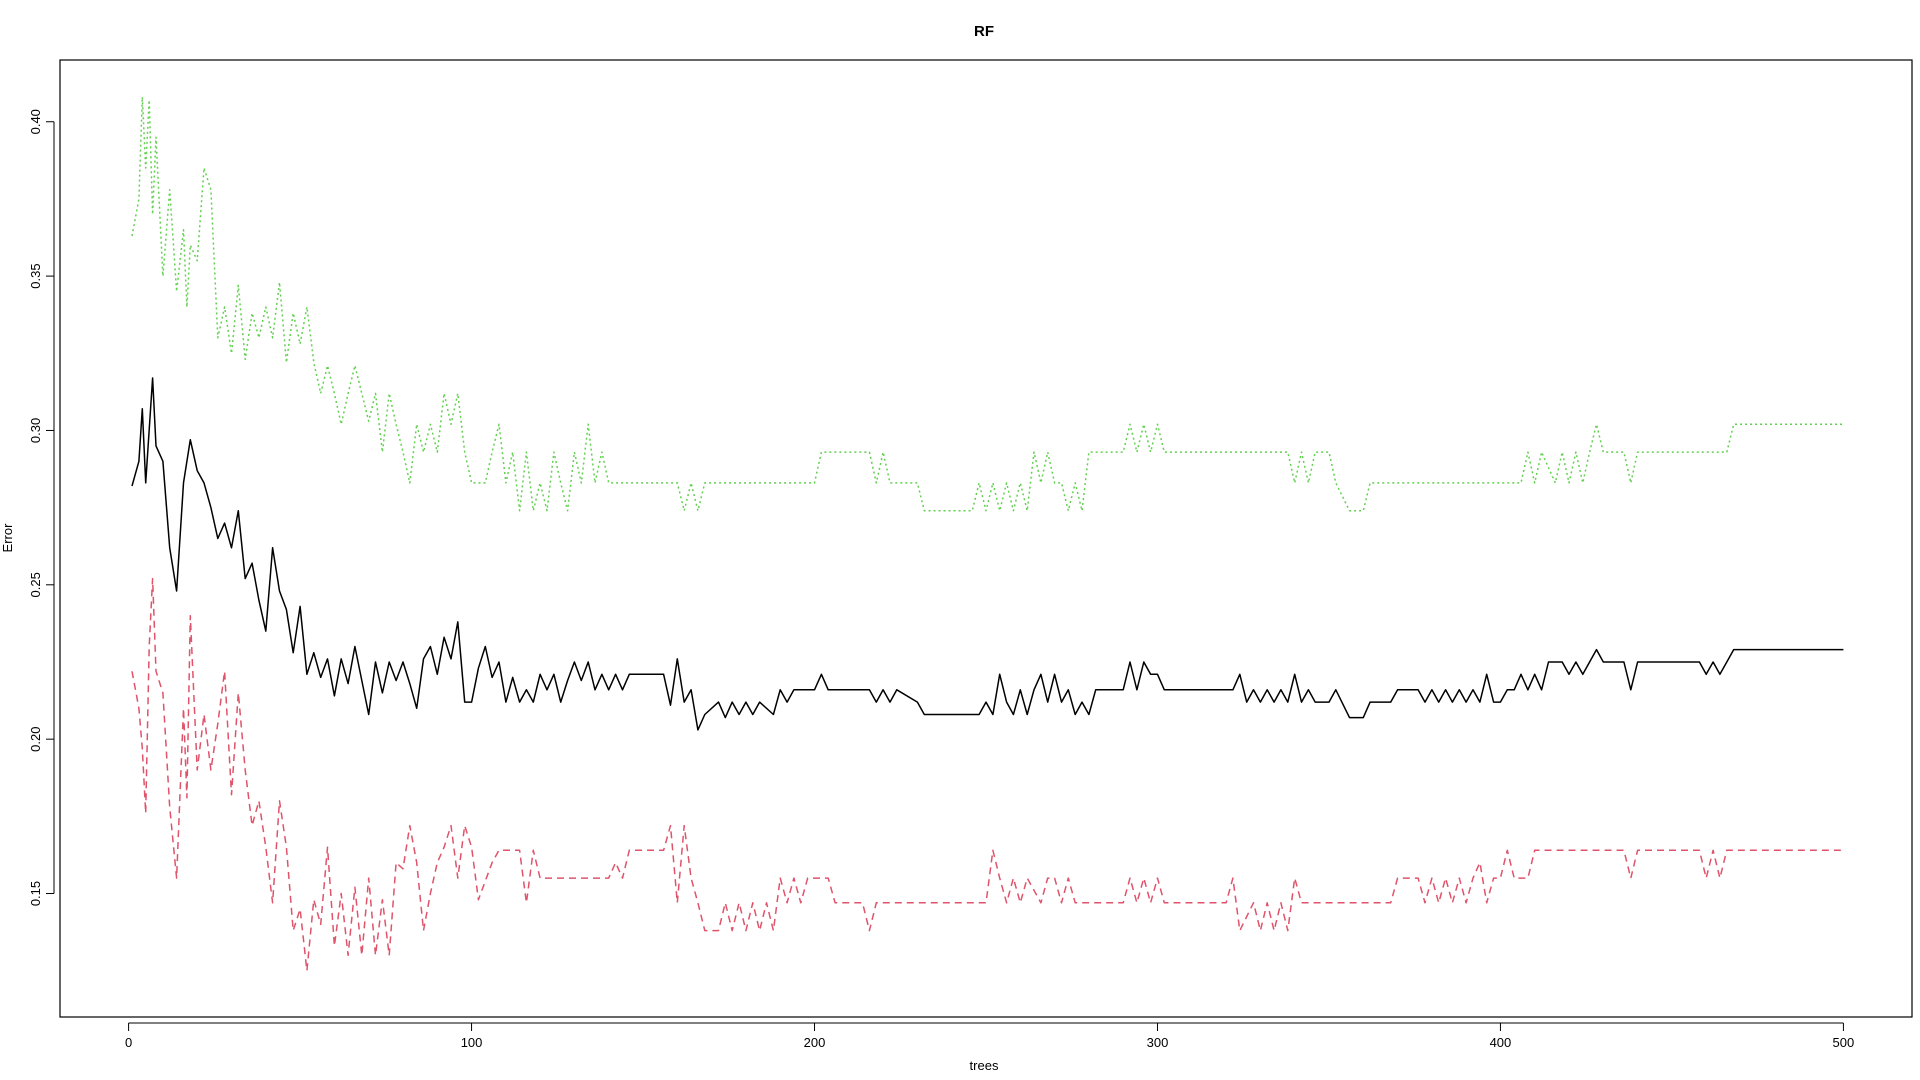 This screenshot has width=1920, height=1080. Describe the element at coordinates (35, 584) in the screenshot. I see `y-tick-label: 0.25` at that location.